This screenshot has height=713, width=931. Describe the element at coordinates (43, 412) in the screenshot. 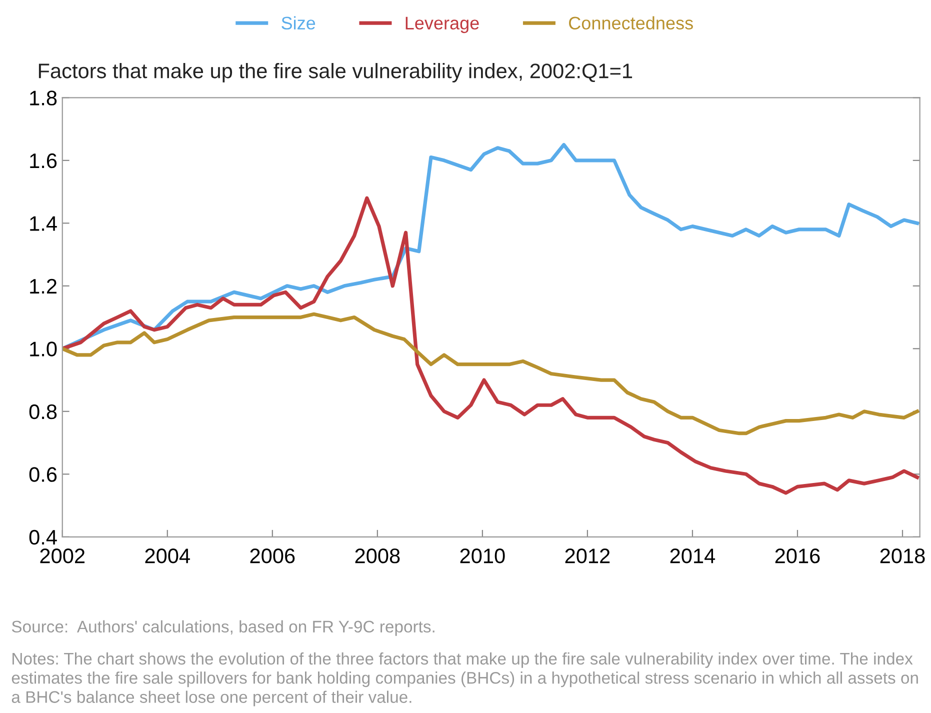

I see `y-tick-label: 0.8` at that location.